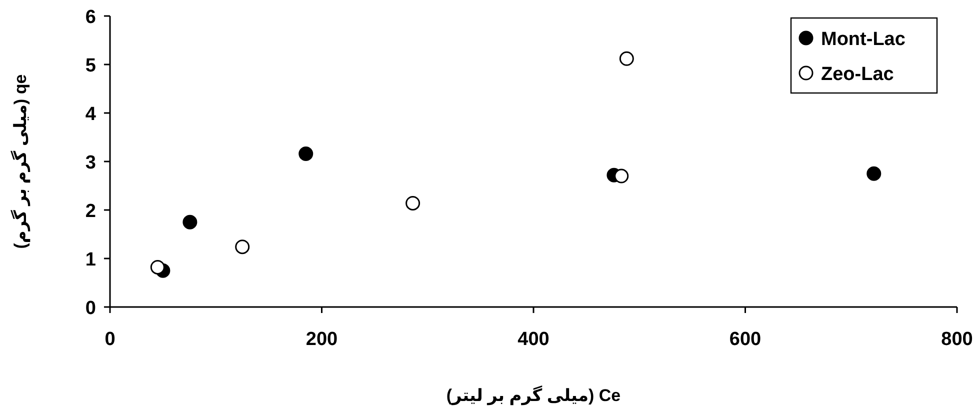 This screenshot has width=980, height=418. What do you see at coordinates (863, 39) in the screenshot?
I see `legend-label: Mont-Lac` at bounding box center [863, 39].